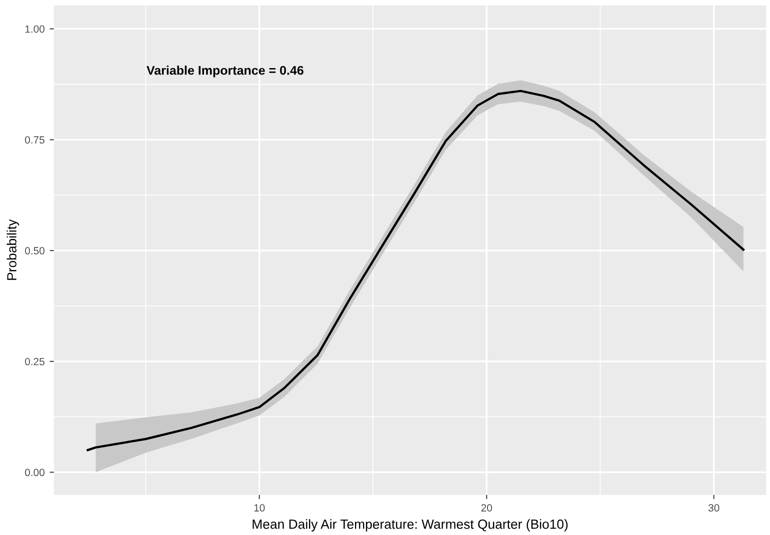 The width and height of the screenshot is (770, 535). Describe the element at coordinates (34, 472) in the screenshot. I see `y-tick-label: 0.00` at that location.